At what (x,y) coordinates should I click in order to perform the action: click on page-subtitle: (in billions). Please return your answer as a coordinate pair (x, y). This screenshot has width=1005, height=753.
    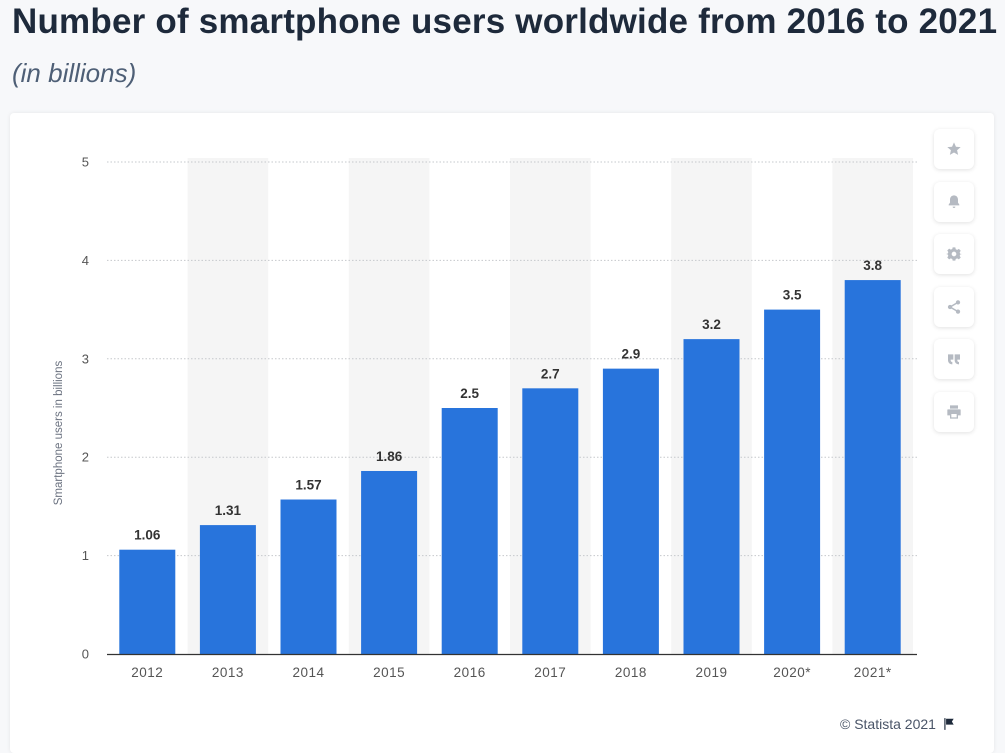
    Looking at the image, I should click on (74, 73).